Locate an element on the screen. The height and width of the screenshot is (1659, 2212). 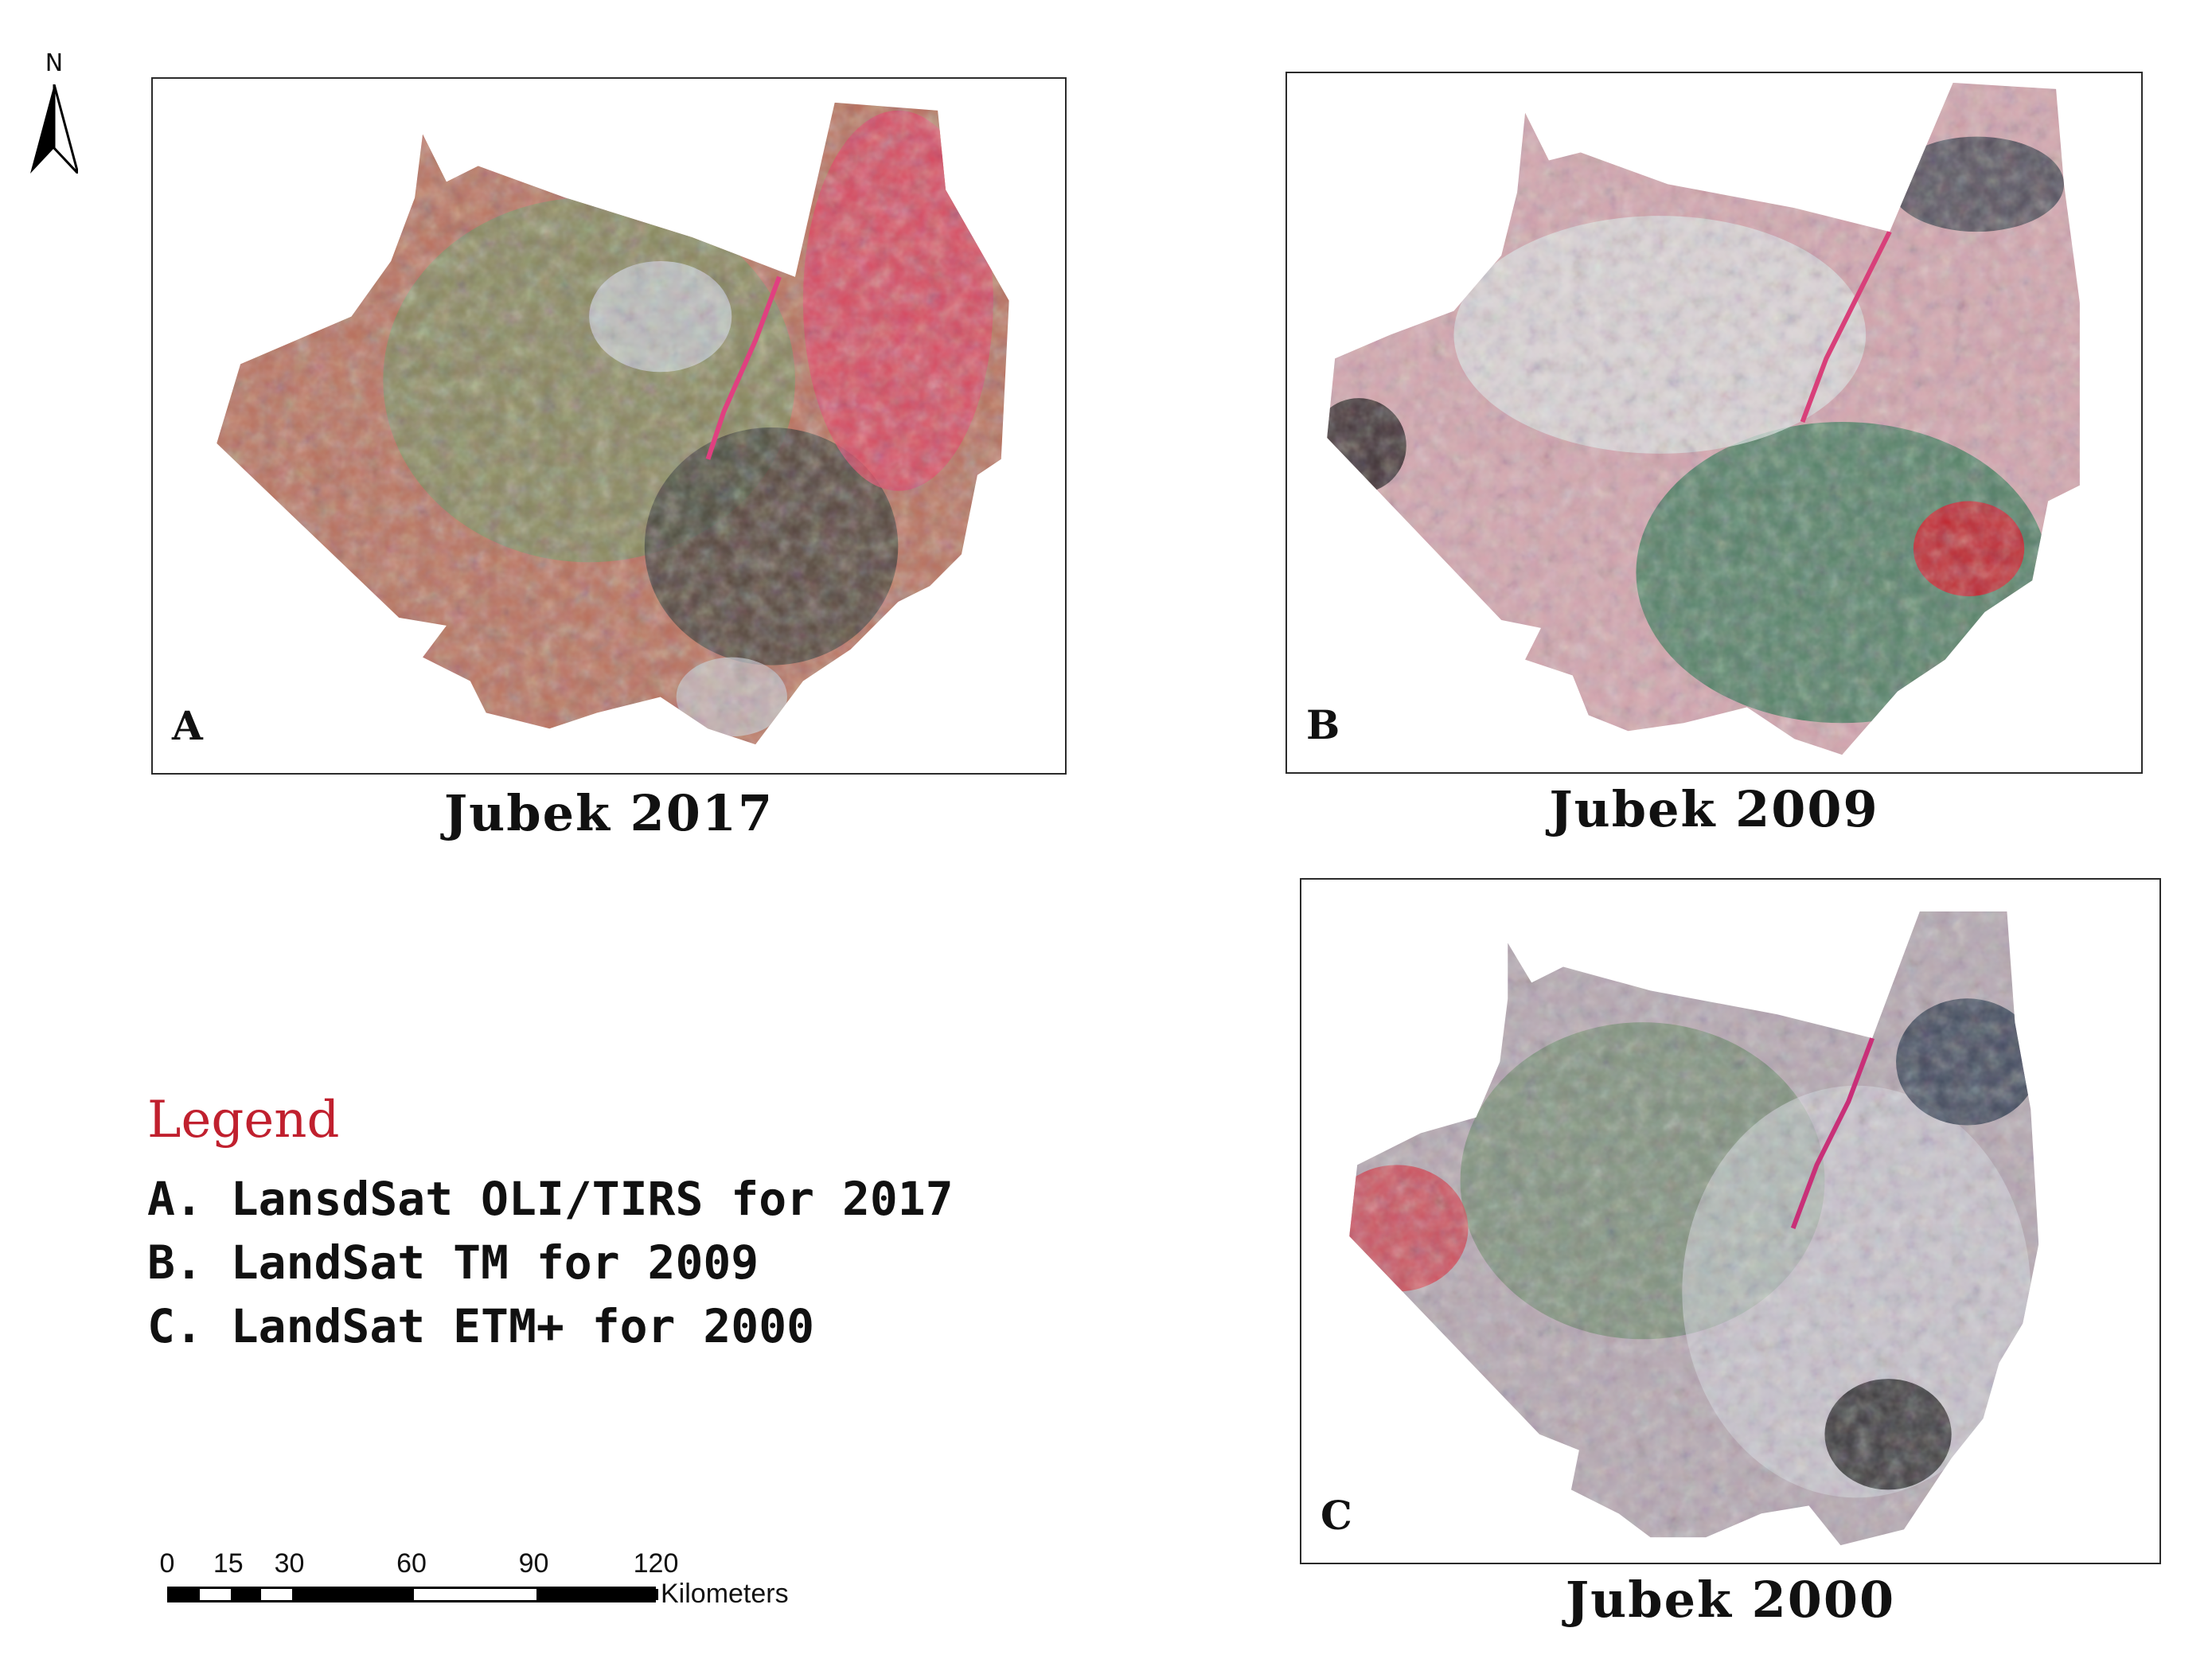
legend-title: Legend is located at coordinates (243, 1120).